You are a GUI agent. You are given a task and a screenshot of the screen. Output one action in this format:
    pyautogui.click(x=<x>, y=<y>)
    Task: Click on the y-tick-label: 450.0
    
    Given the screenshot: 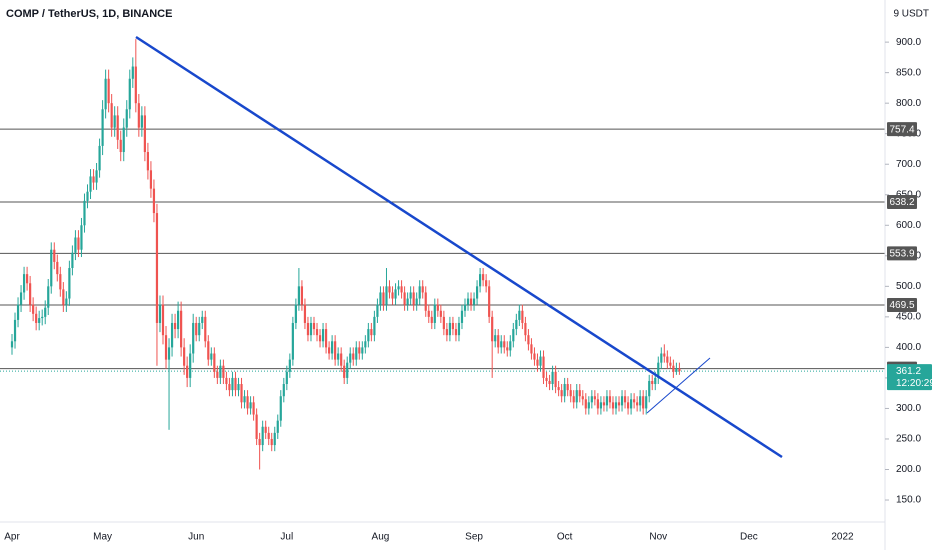 What is the action you would take?
    pyautogui.click(x=908, y=317)
    